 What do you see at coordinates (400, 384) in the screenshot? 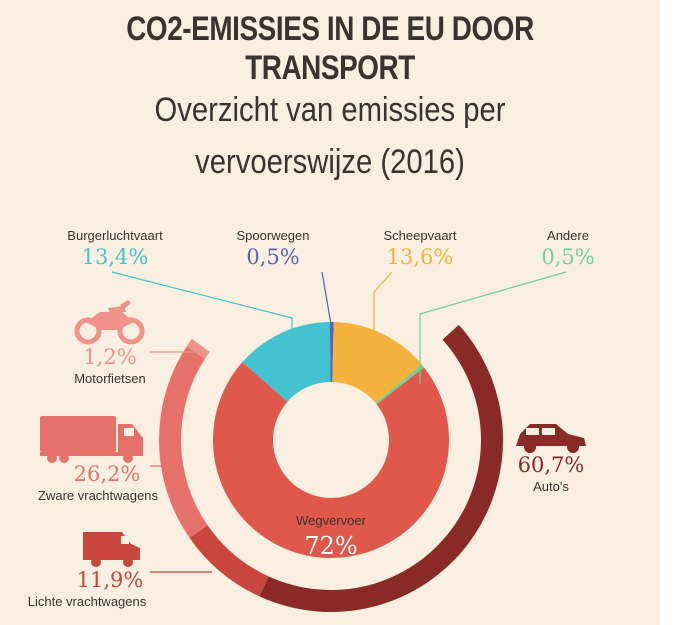
I see `donut-slice-andere` at bounding box center [400, 384].